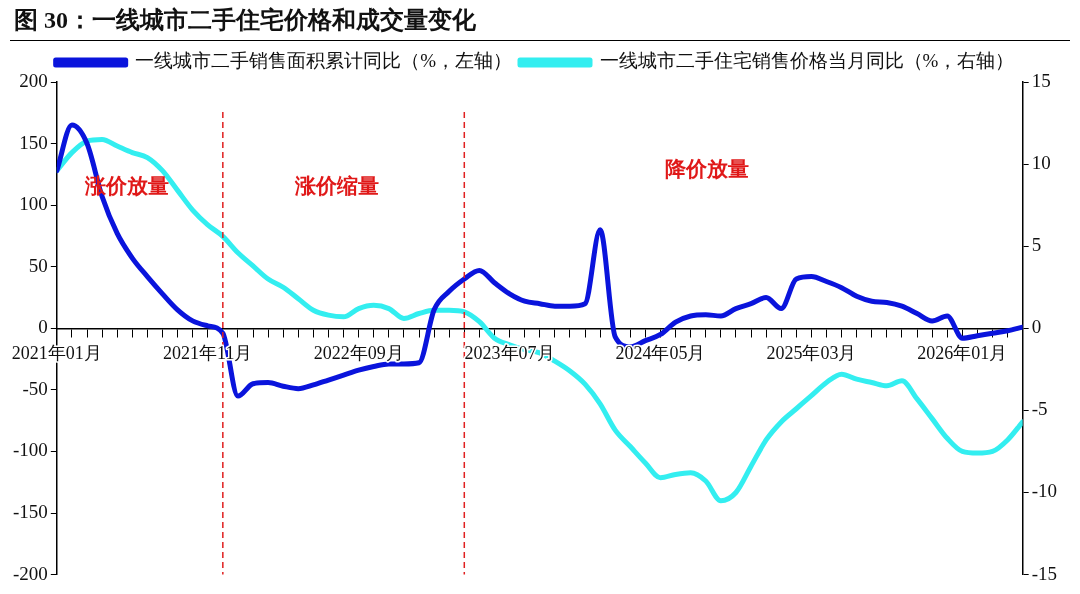 The image size is (1080, 594). Describe the element at coordinates (811, 353) in the screenshot. I see `x-tick-label: 2025年03月` at that location.